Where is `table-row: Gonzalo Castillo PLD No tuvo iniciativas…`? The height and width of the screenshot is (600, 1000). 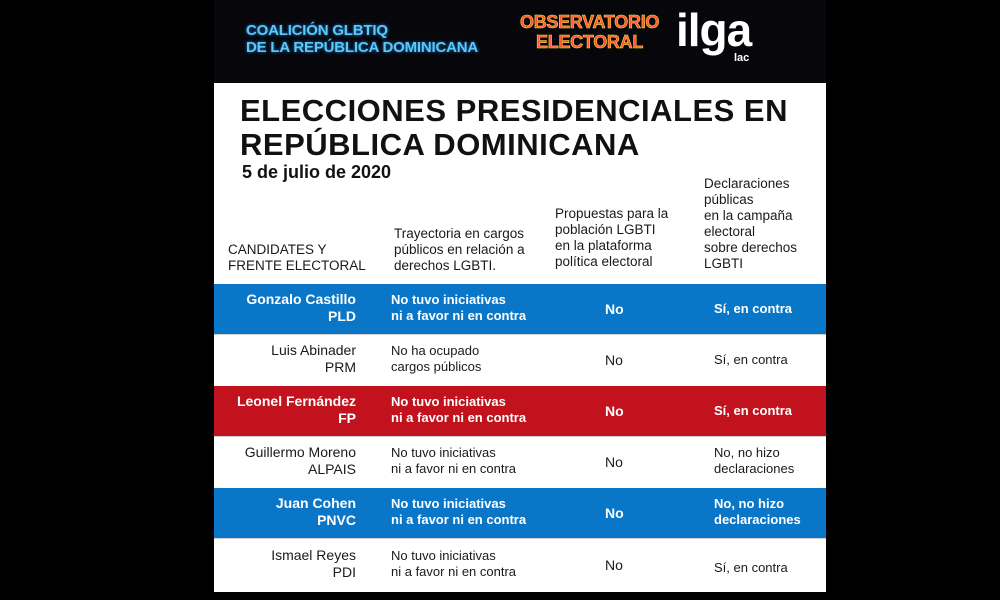 table-row: Gonzalo Castillo PLD No tuvo iniciativas… is located at coordinates (520, 309).